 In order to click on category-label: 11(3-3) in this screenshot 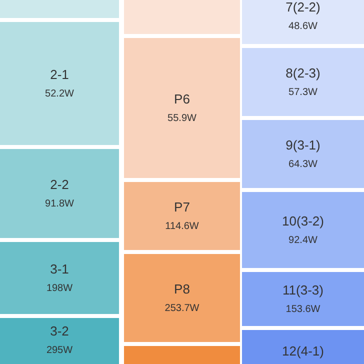, I will do `click(303, 290)`.